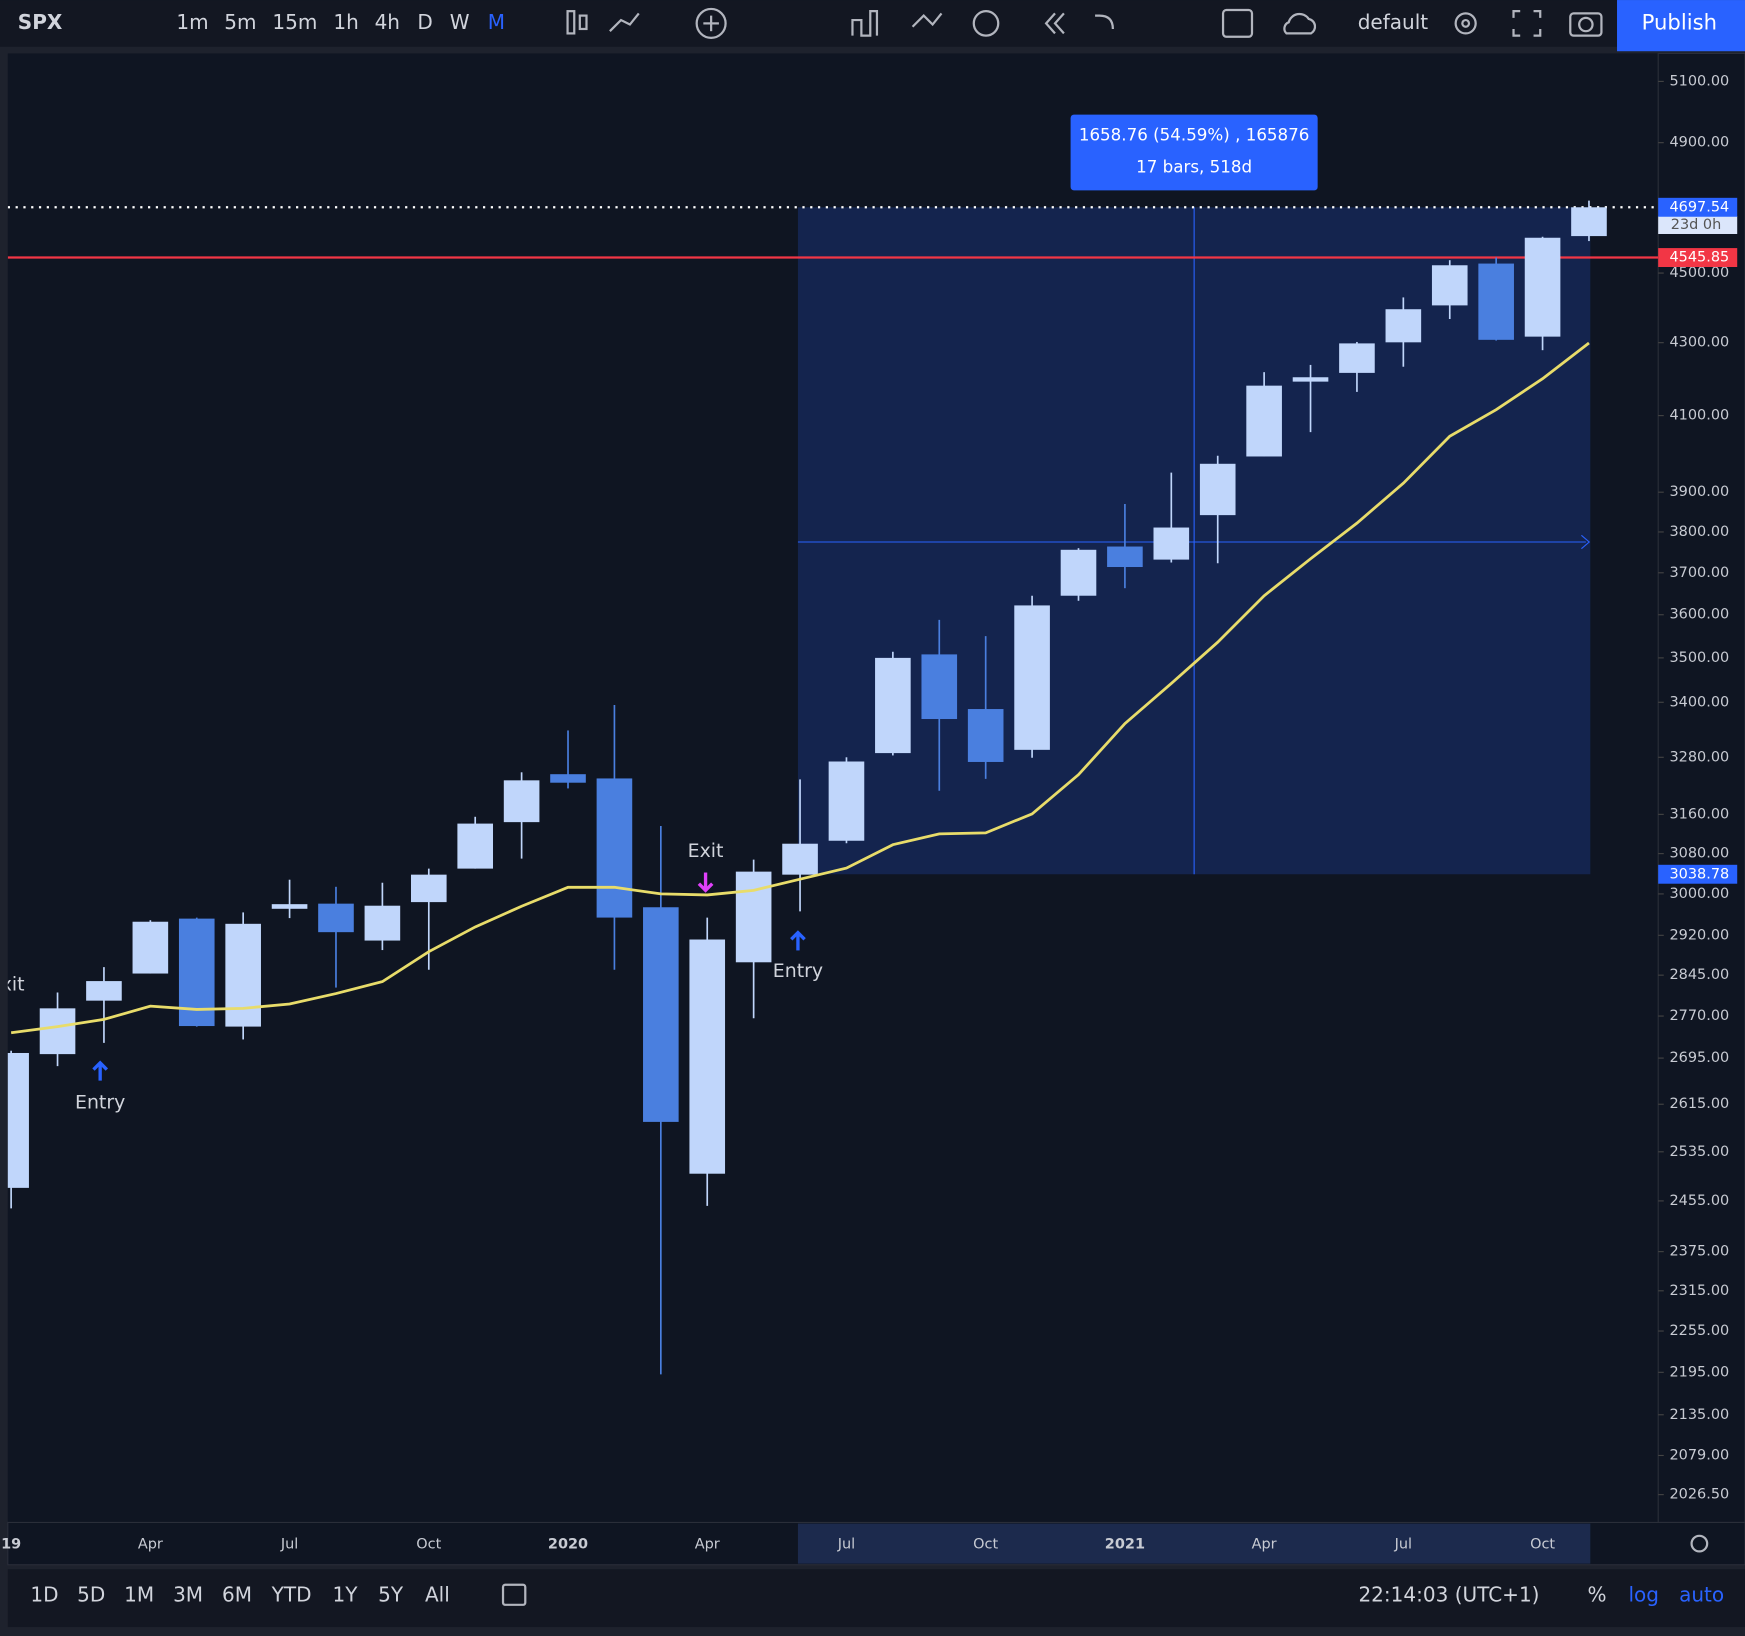 The width and height of the screenshot is (1745, 1636). Describe the element at coordinates (192, 22) in the screenshot. I see `interval-button: 1m` at that location.